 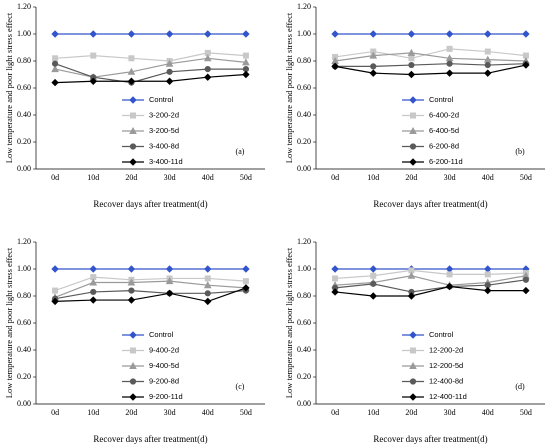 What do you see at coordinates (446, 365) in the screenshot?
I see `legend-label: 12-200-5d` at bounding box center [446, 365].